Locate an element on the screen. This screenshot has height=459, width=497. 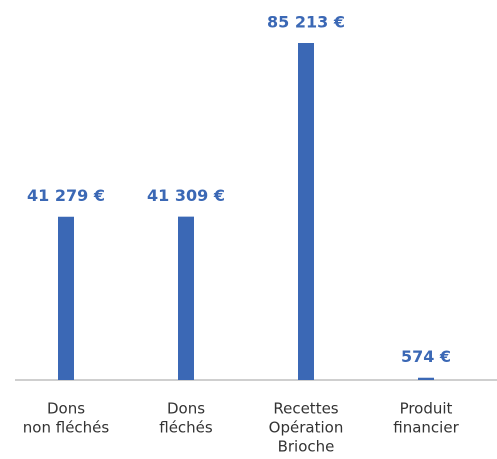
x-tick-label: fléchés is located at coordinates (186, 428).